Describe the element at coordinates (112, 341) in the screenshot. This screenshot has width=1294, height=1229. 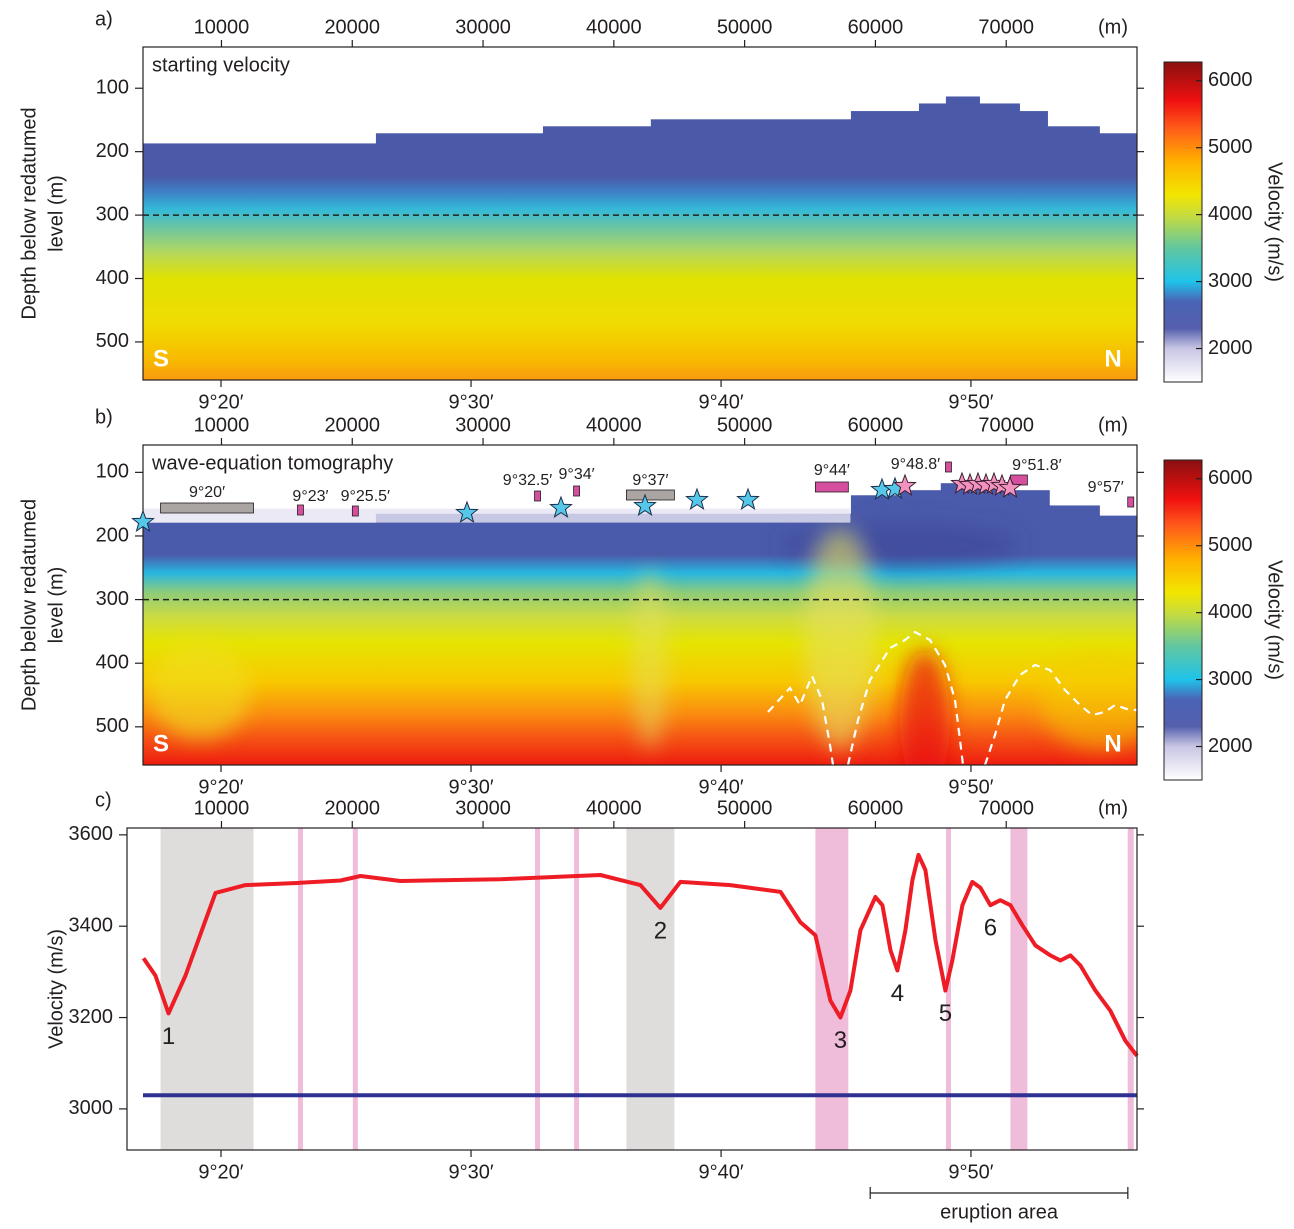
I see `y-tick-label: 500` at that location.